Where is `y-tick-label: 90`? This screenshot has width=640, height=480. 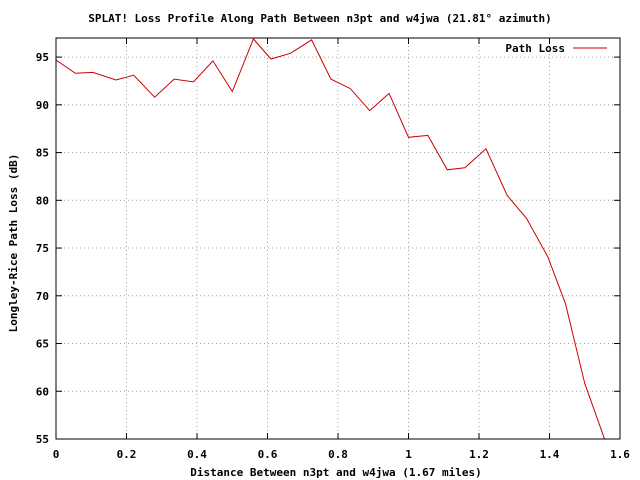
y-tick-label: 90 is located at coordinates (42, 105).